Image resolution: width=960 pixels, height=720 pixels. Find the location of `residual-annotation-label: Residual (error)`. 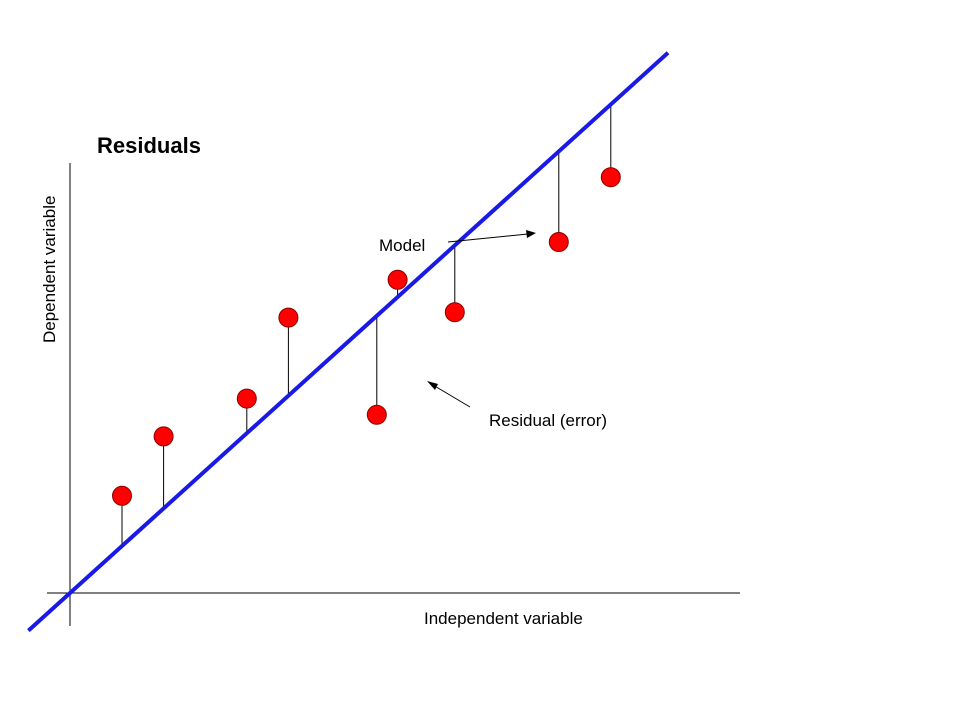

residual-annotation-label: Residual (error) is located at coordinates (548, 420).